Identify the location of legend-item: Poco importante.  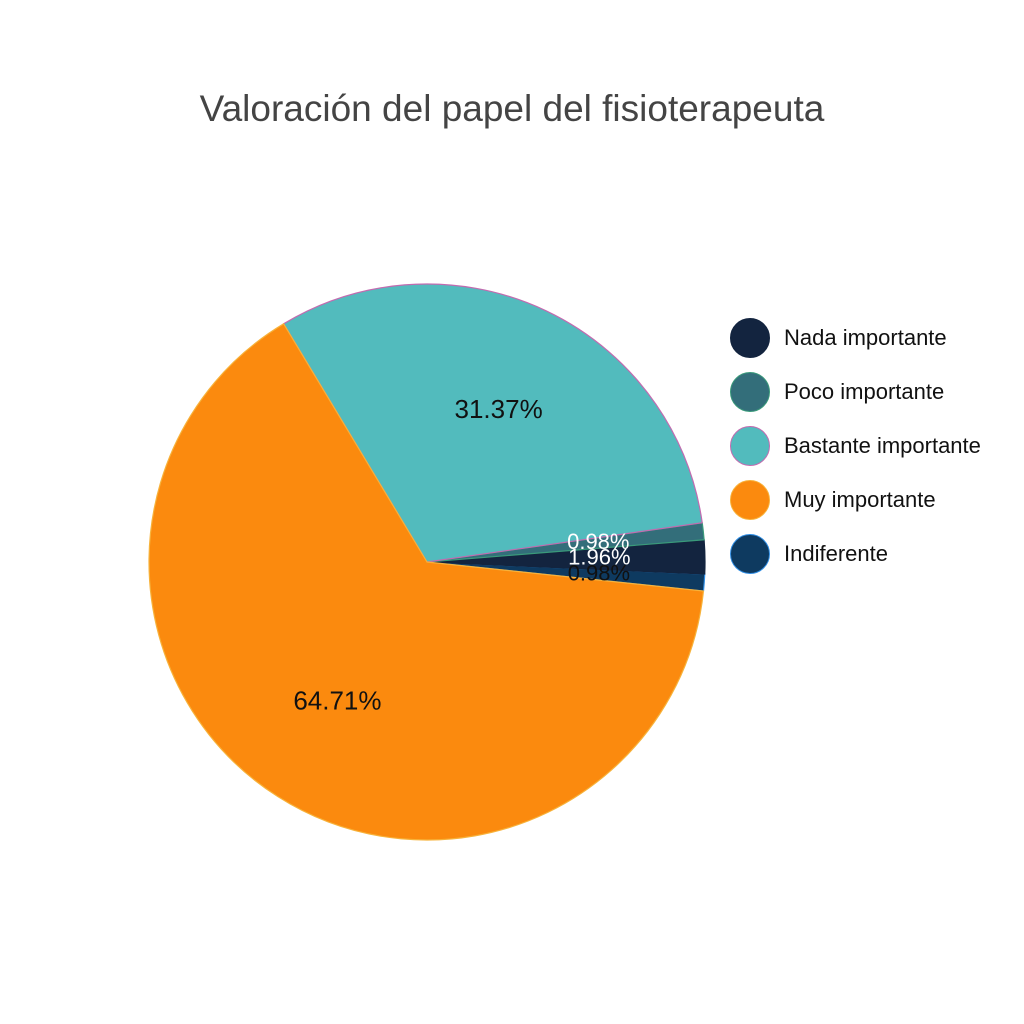
(855, 392).